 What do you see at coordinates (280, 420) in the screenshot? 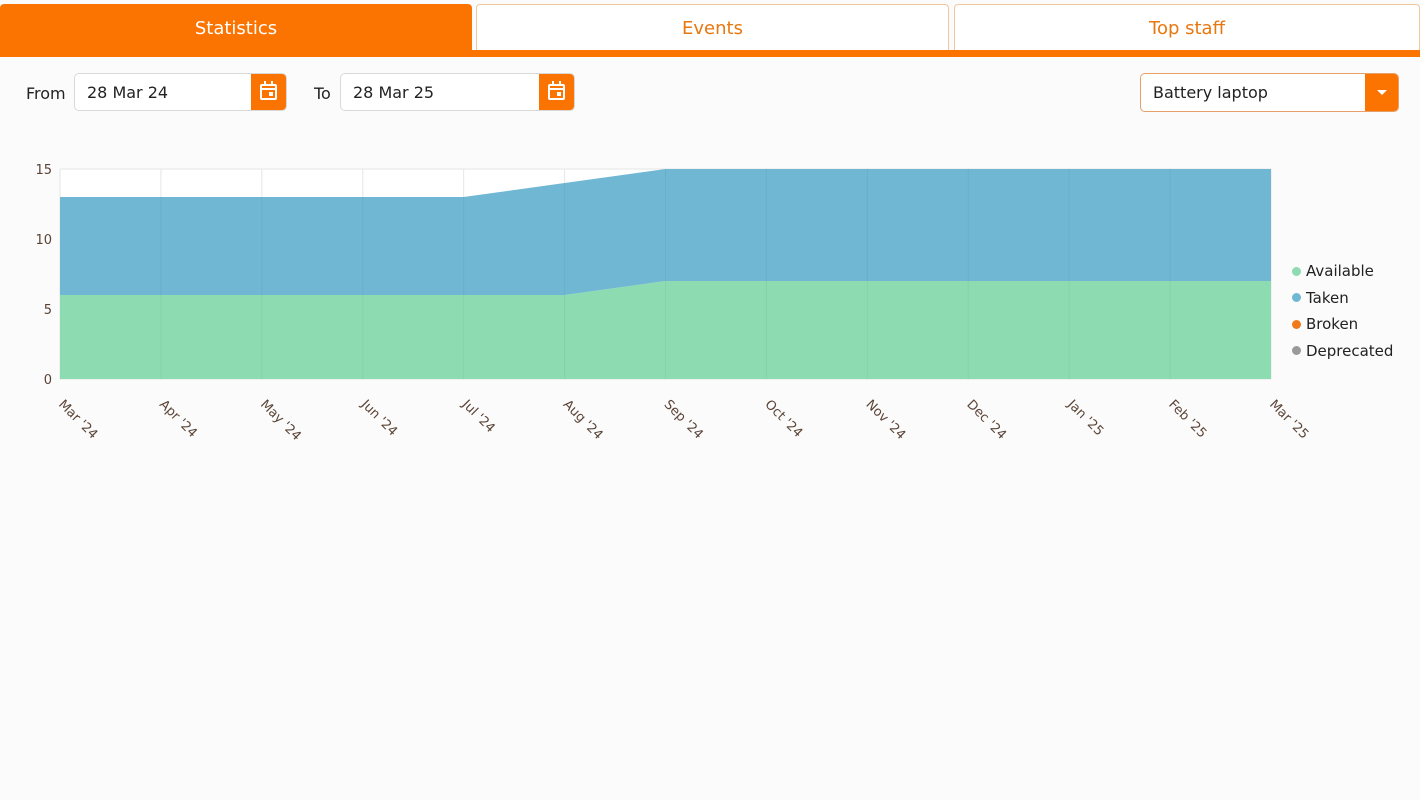
I see `x-tick-label: May '24` at bounding box center [280, 420].